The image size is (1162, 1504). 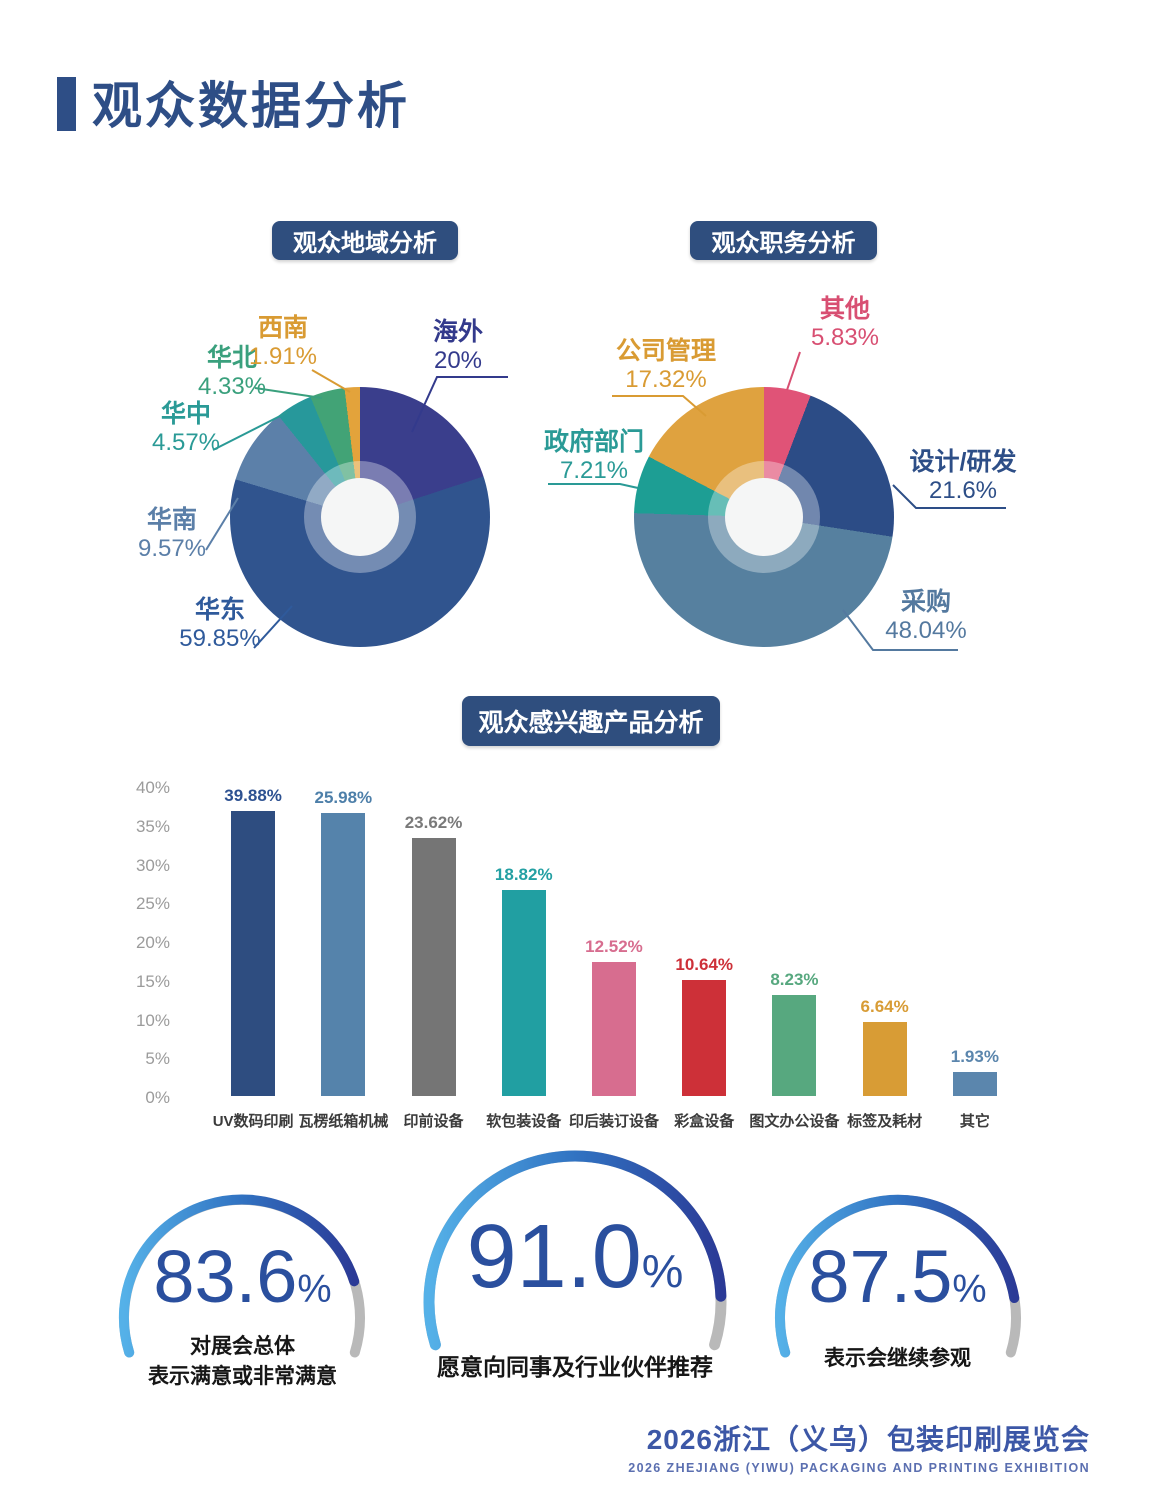 What do you see at coordinates (433, 1121) in the screenshot?
I see `bar-category-label: 印前设备` at bounding box center [433, 1121].